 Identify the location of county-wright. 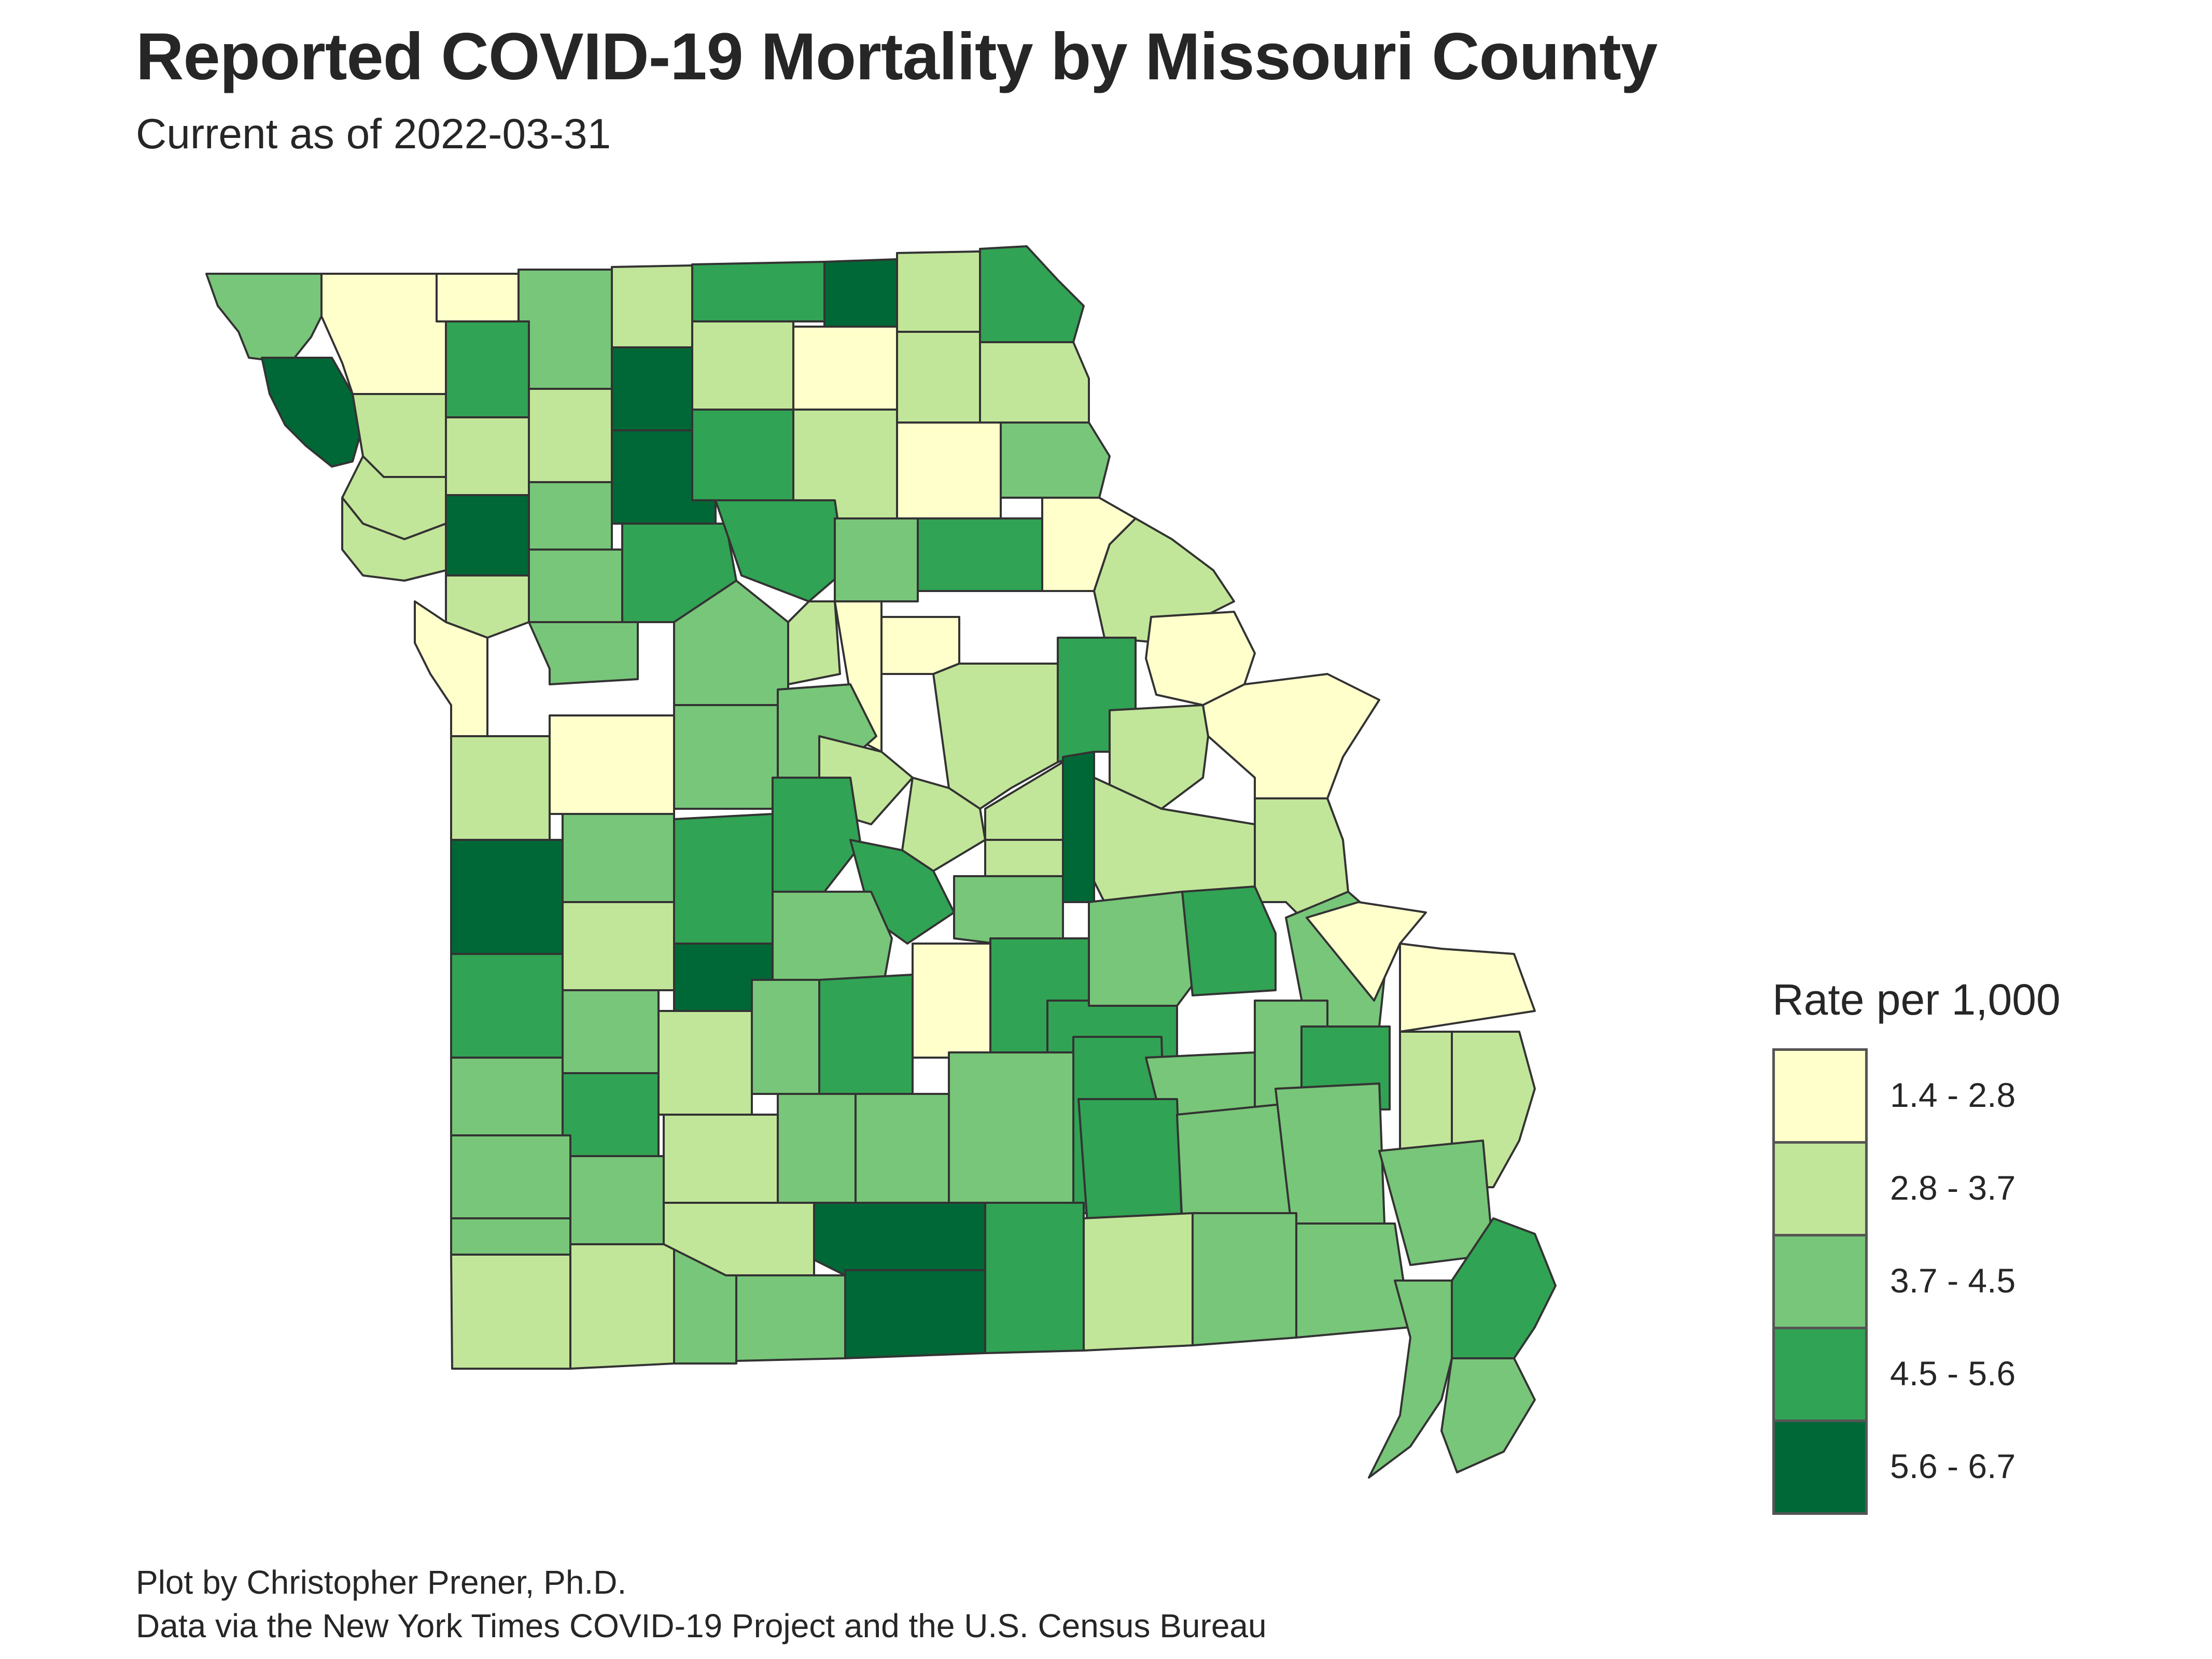
(902, 1148).